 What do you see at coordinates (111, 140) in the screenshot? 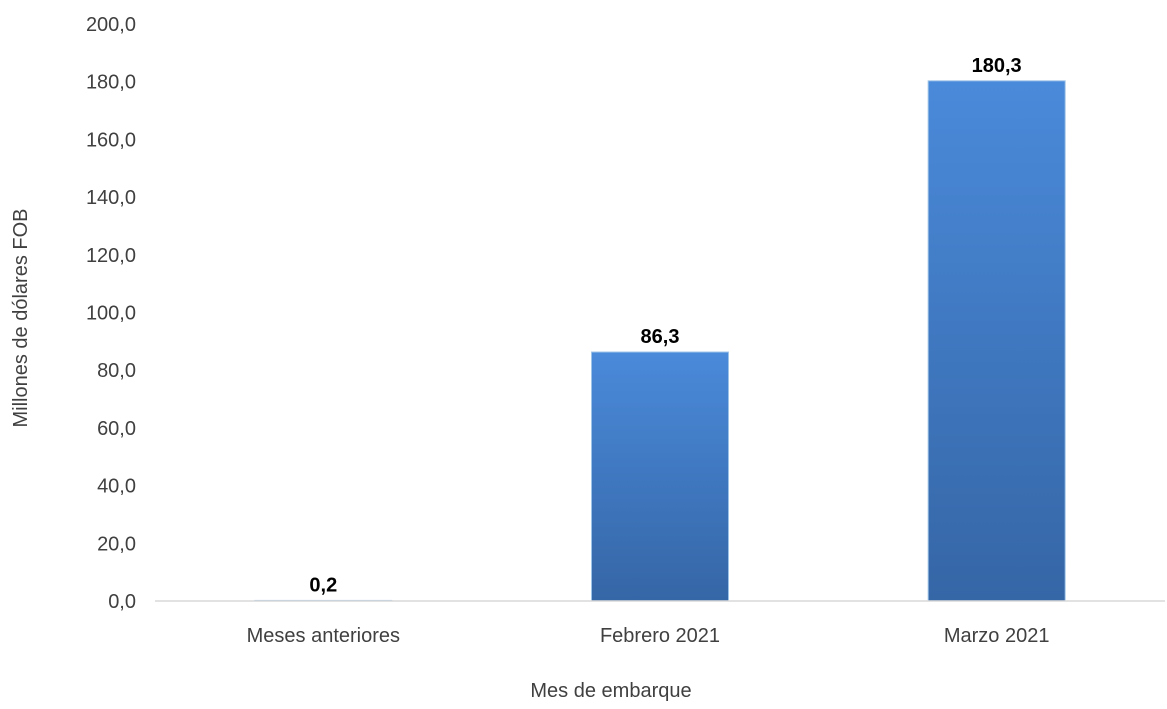
I see `y-tick-label: 160,0` at bounding box center [111, 140].